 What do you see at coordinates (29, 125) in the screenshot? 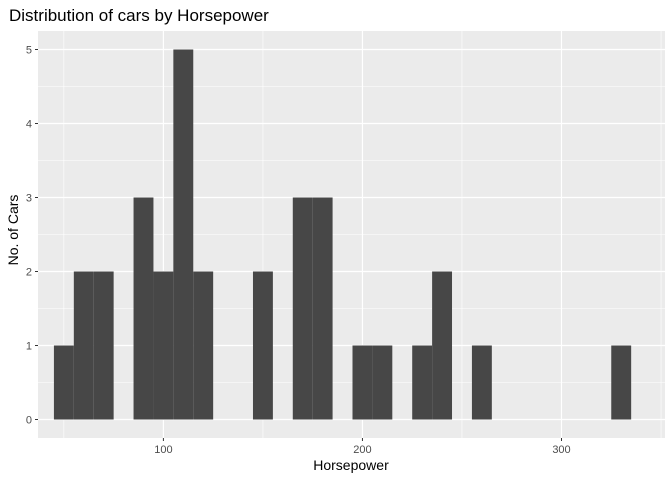
I see `y-tick-label: 4` at bounding box center [29, 125].